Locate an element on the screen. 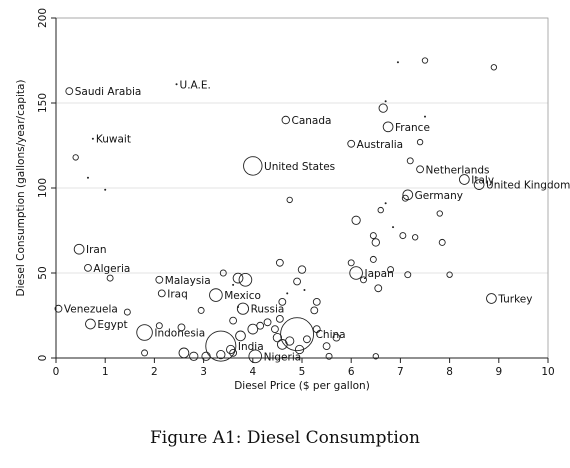  x-axis-label: Diesel Price ($ per gallon) is located at coordinates (302, 386).